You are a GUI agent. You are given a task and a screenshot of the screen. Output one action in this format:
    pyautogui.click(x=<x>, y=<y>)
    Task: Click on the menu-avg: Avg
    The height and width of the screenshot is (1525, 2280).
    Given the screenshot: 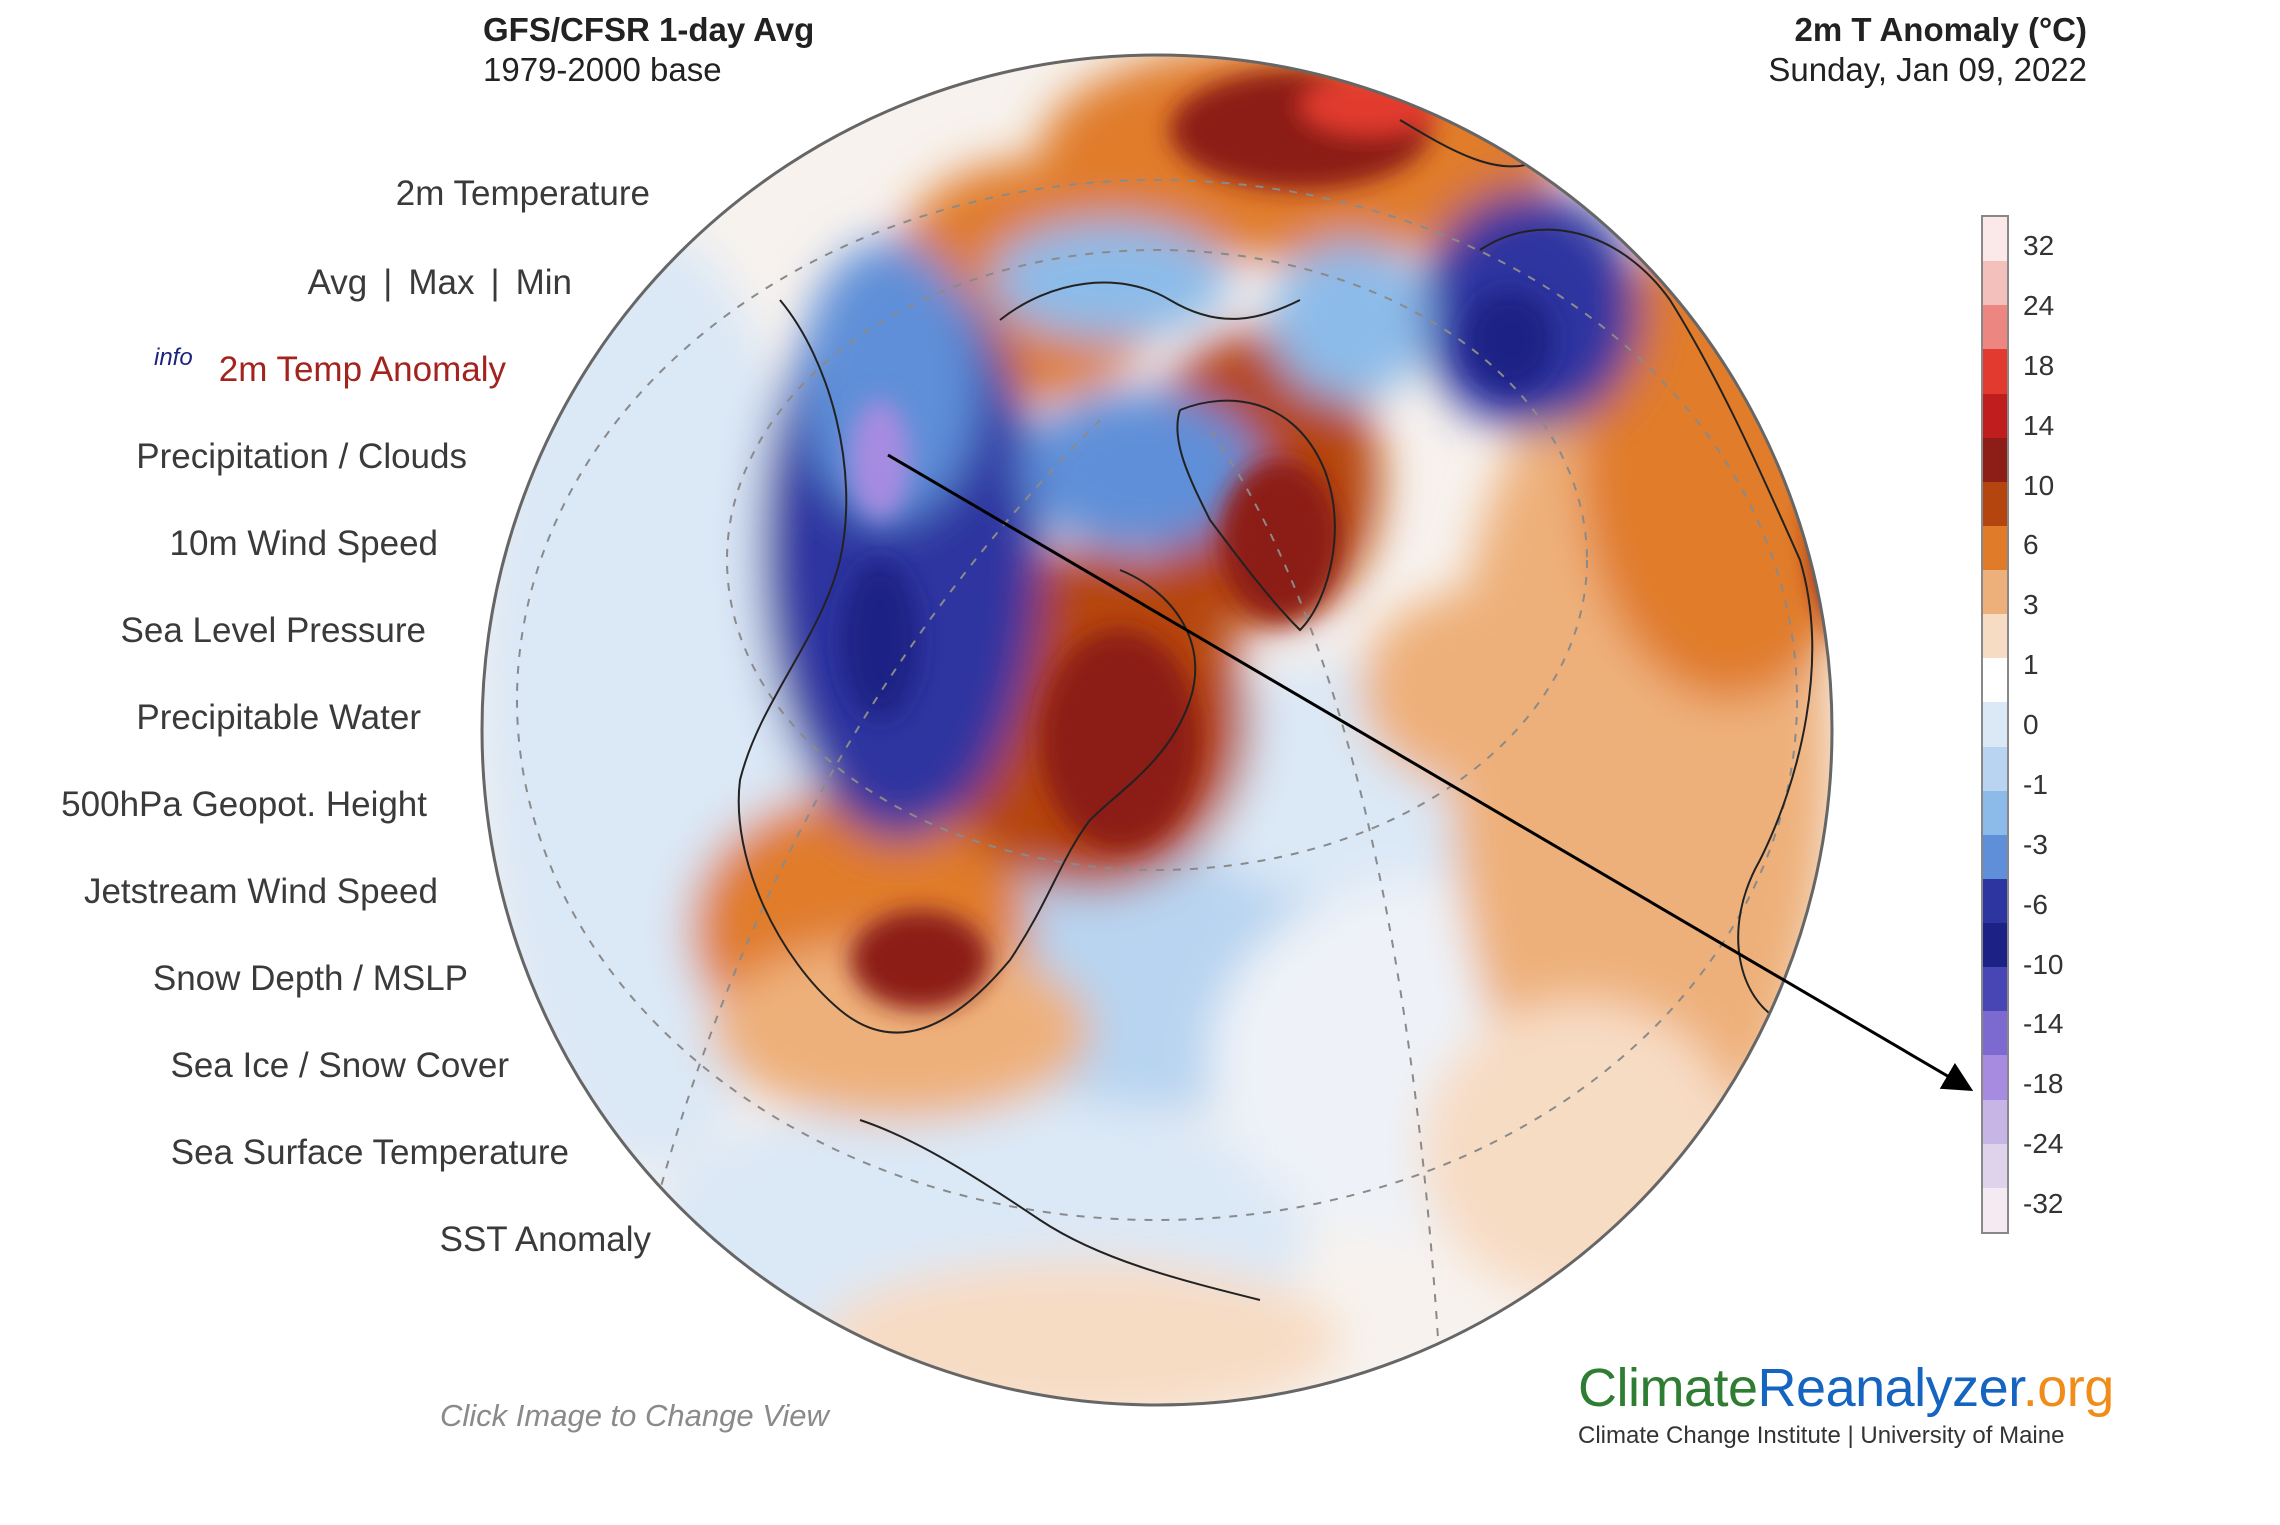 What is the action you would take?
    pyautogui.click(x=337, y=282)
    